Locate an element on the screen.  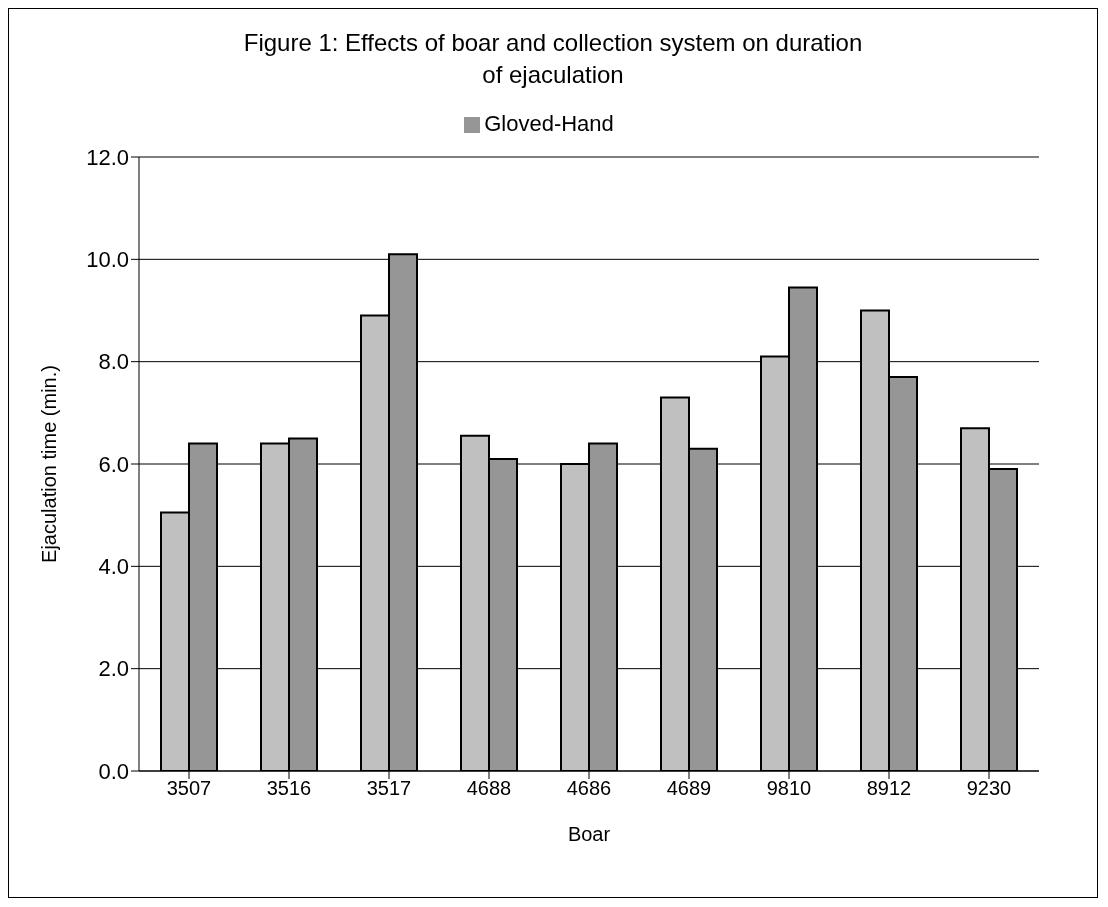
x-tick-label: 3507 is located at coordinates (189, 788).